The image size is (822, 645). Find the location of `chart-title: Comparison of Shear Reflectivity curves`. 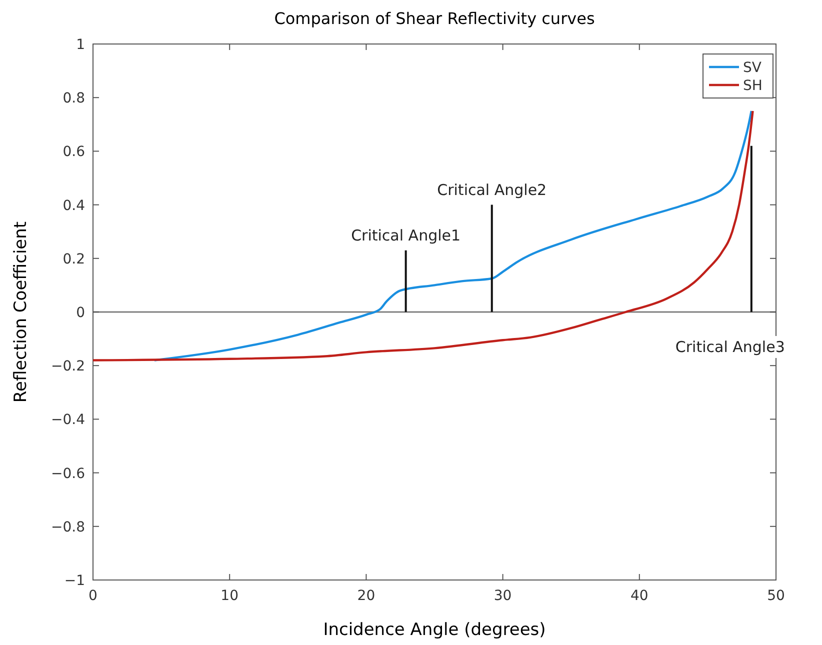

chart-title: Comparison of Shear Reflectivity curves is located at coordinates (434, 18).